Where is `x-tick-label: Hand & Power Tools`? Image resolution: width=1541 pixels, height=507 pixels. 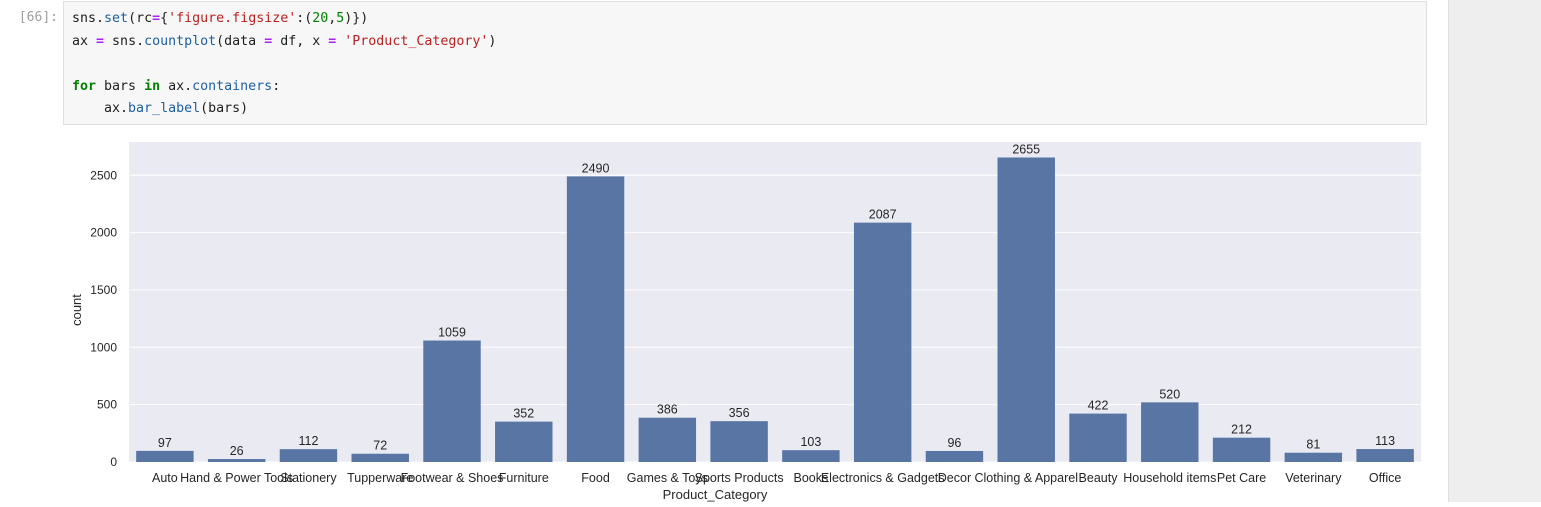
x-tick-label: Hand & Power Tools is located at coordinates (236, 478).